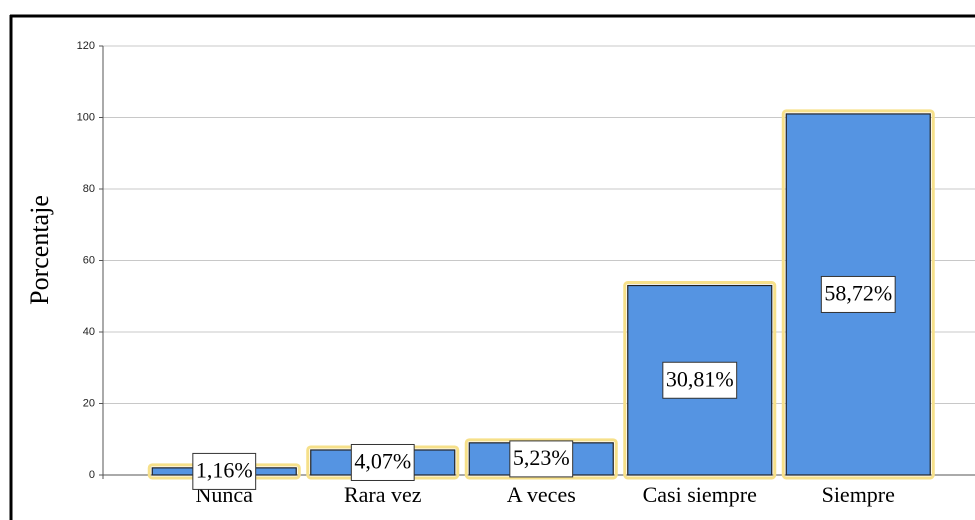 The height and width of the screenshot is (520, 975). What do you see at coordinates (89, 260) in the screenshot?
I see `y-tick-label: 60` at bounding box center [89, 260].